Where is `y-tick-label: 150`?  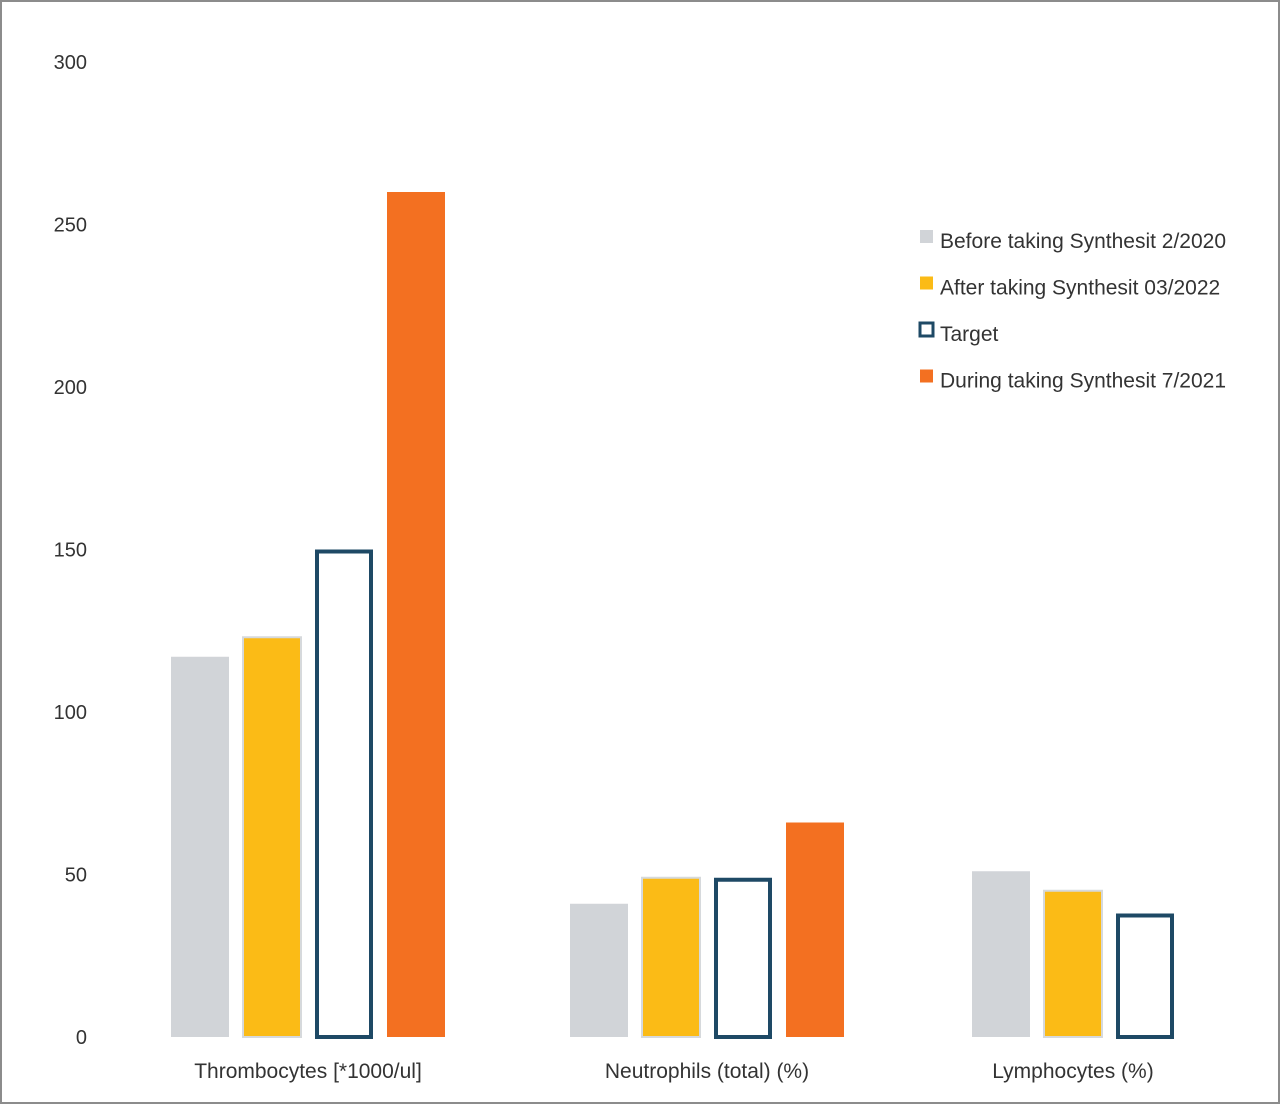
y-tick-label: 150 is located at coordinates (70, 551).